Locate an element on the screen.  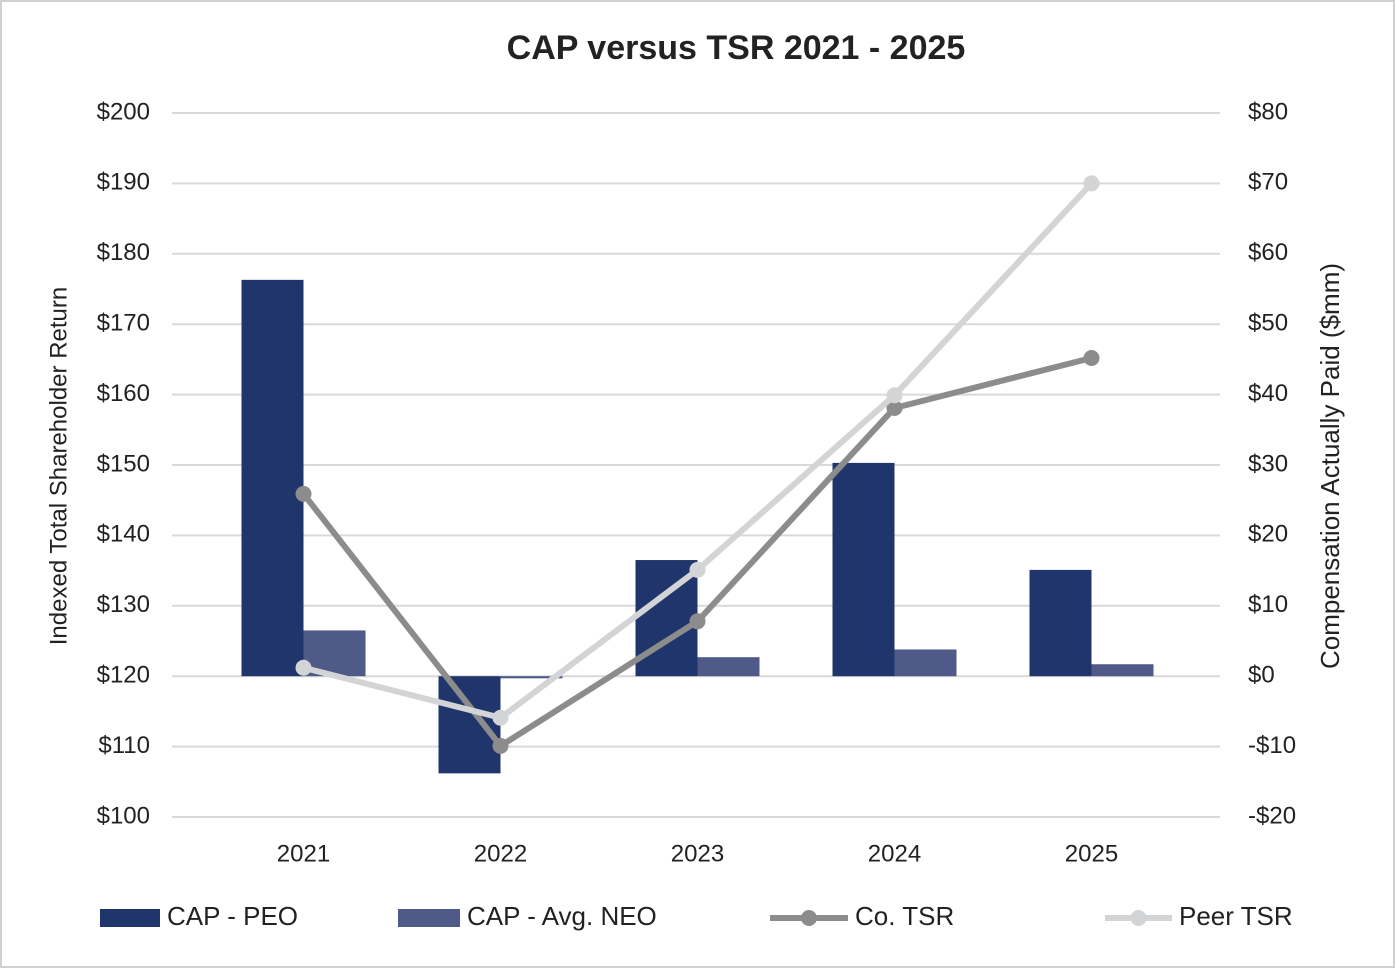
y-tick-label: $200 is located at coordinates (123, 111).